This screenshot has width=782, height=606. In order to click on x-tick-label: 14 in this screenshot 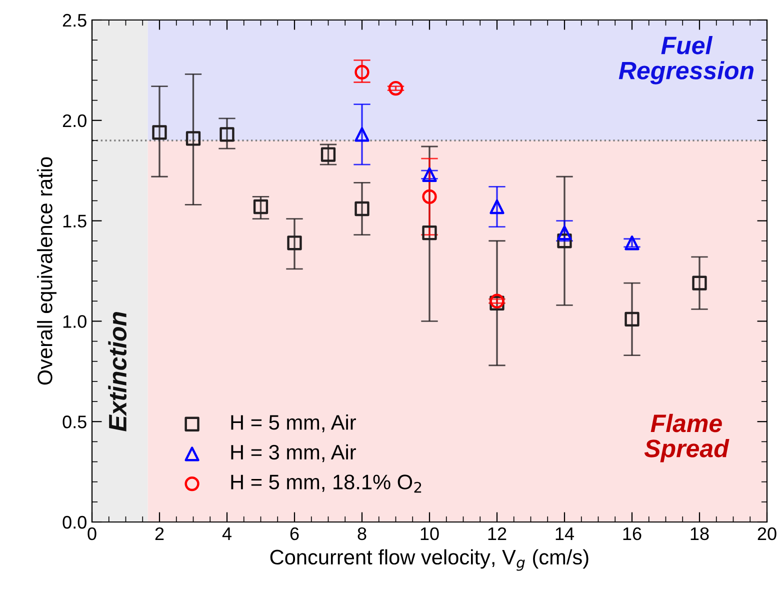, I will do `click(565, 534)`.